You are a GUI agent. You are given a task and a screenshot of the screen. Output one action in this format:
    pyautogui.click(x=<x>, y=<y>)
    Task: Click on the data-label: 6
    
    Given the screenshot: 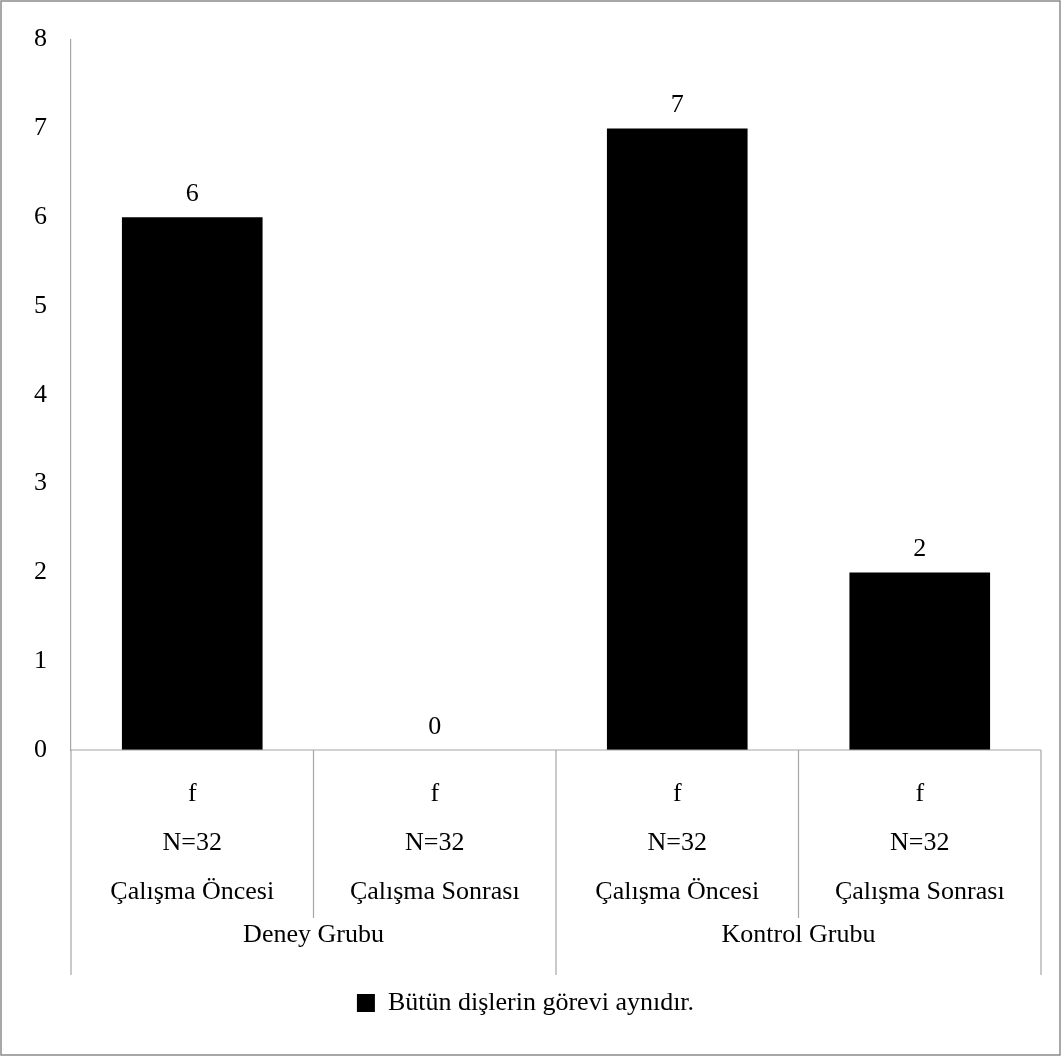 What is the action you would take?
    pyautogui.click(x=192, y=193)
    